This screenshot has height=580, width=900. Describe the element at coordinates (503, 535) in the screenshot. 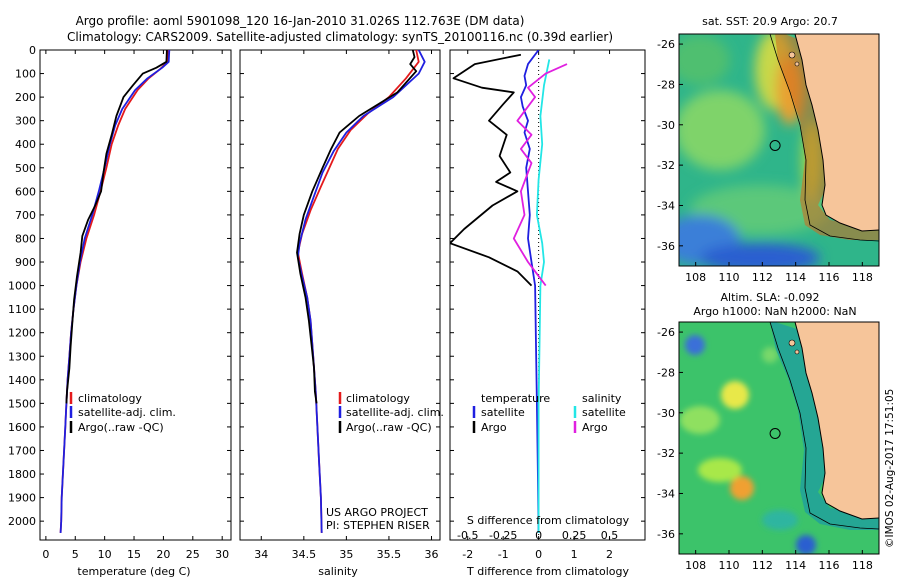

I see `s-tick-label: -0.25` at that location.